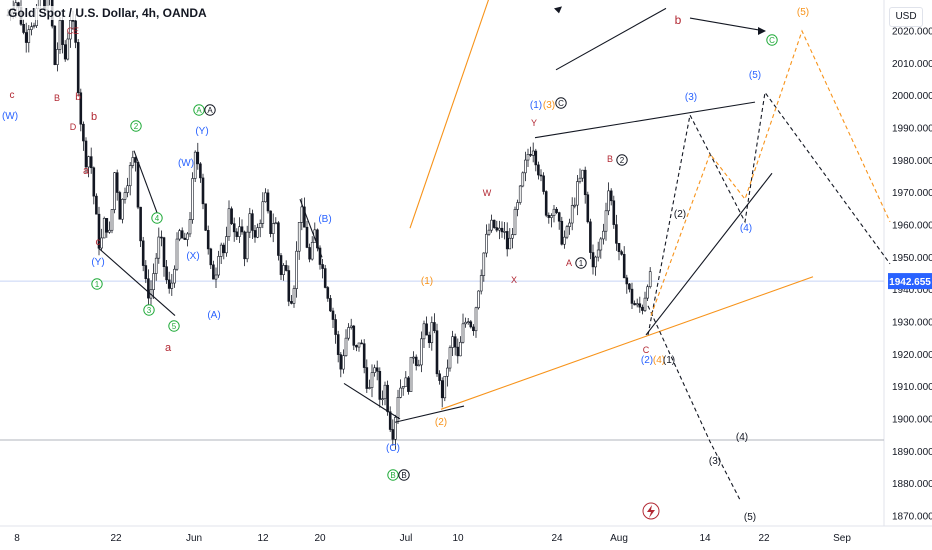 The width and height of the screenshot is (932, 550). What do you see at coordinates (912, 193) in the screenshot?
I see `y-tick-label: 1970.000` at bounding box center [912, 193].